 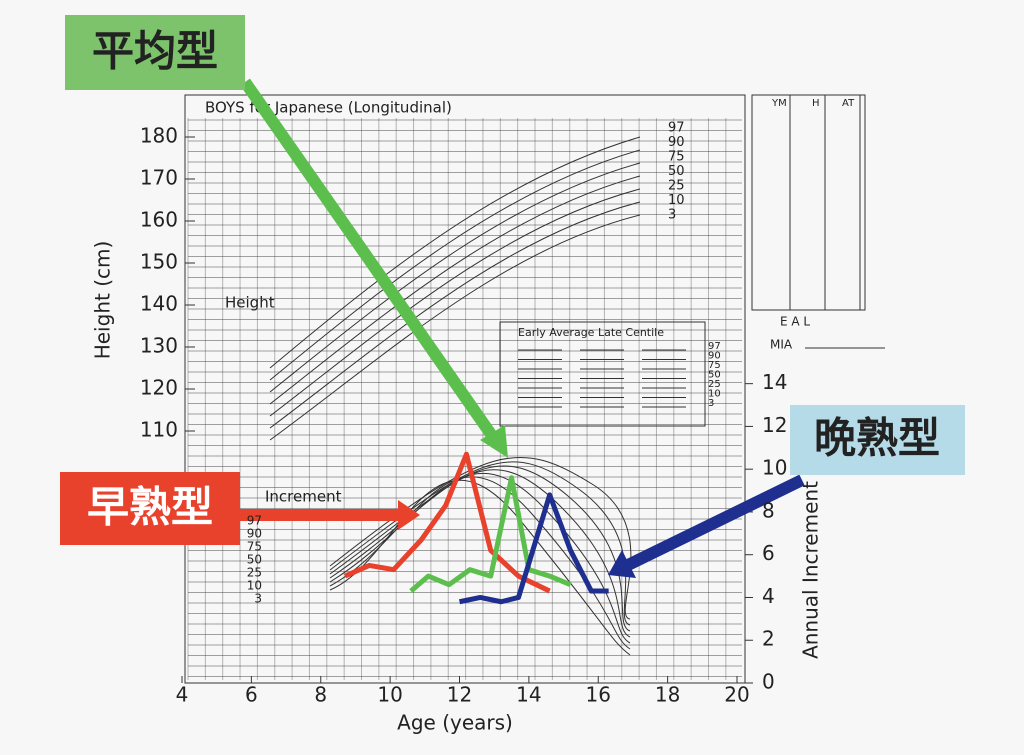 I want to click on y-axis-label: Height (cm), so click(x=103, y=300).